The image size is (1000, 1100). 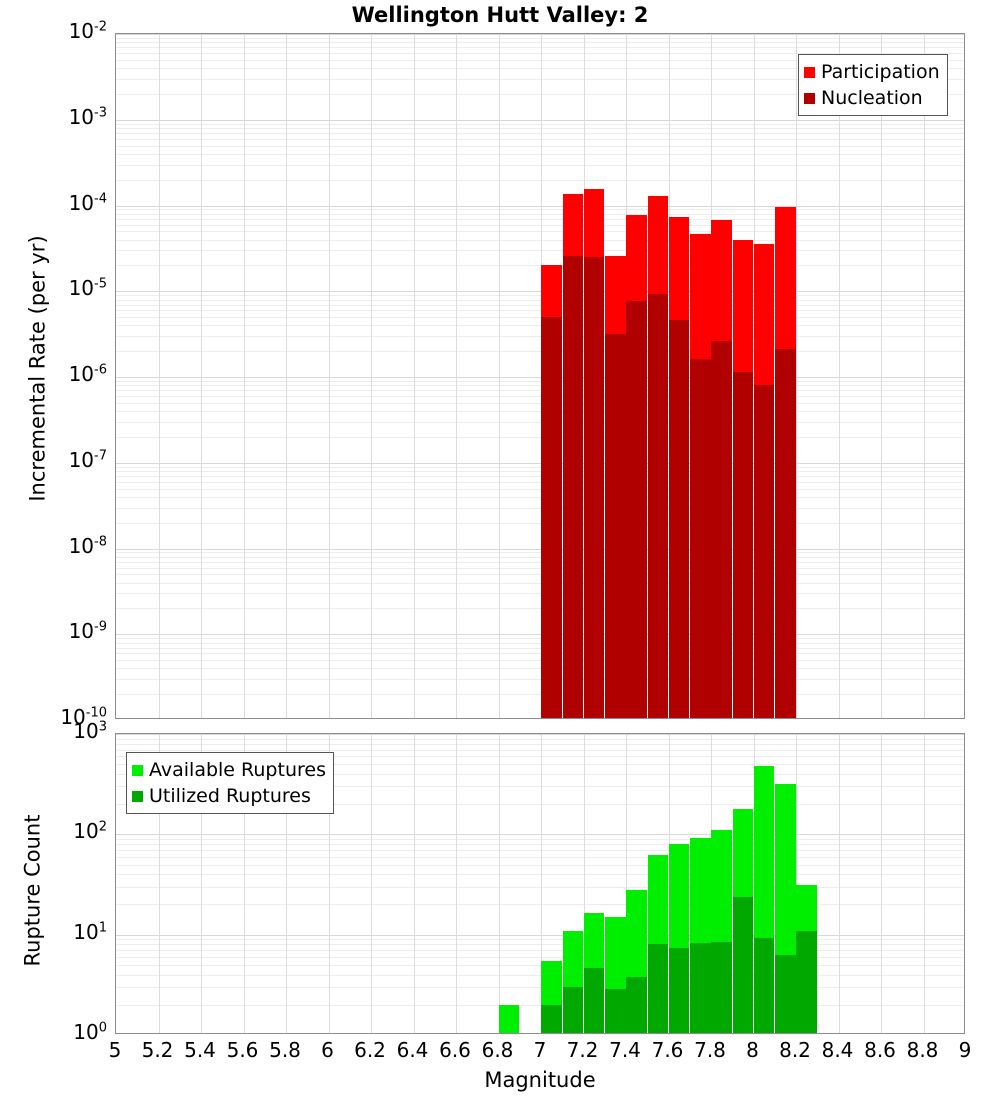 I want to click on y-axis-tick-label: 10⁻⁷, so click(x=87, y=459).